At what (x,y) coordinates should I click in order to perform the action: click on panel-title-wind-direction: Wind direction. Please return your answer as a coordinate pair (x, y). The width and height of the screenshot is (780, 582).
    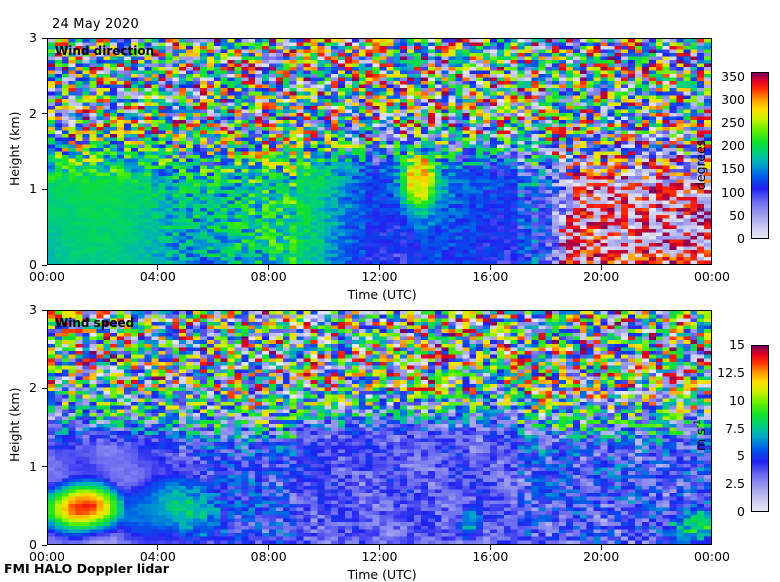
    Looking at the image, I should click on (105, 51).